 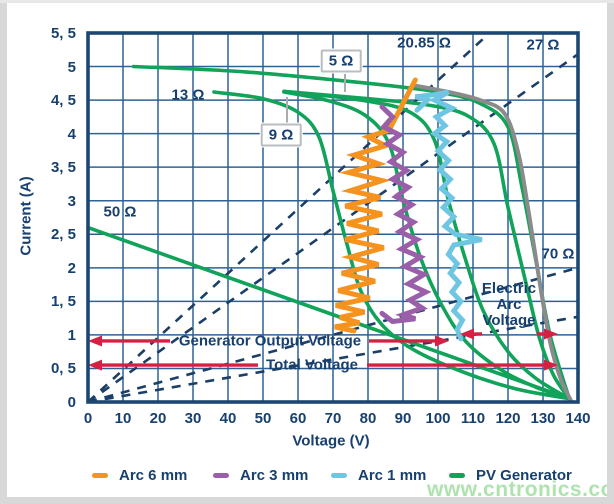 I want to click on x-tick-label: 130, so click(x=543, y=418).